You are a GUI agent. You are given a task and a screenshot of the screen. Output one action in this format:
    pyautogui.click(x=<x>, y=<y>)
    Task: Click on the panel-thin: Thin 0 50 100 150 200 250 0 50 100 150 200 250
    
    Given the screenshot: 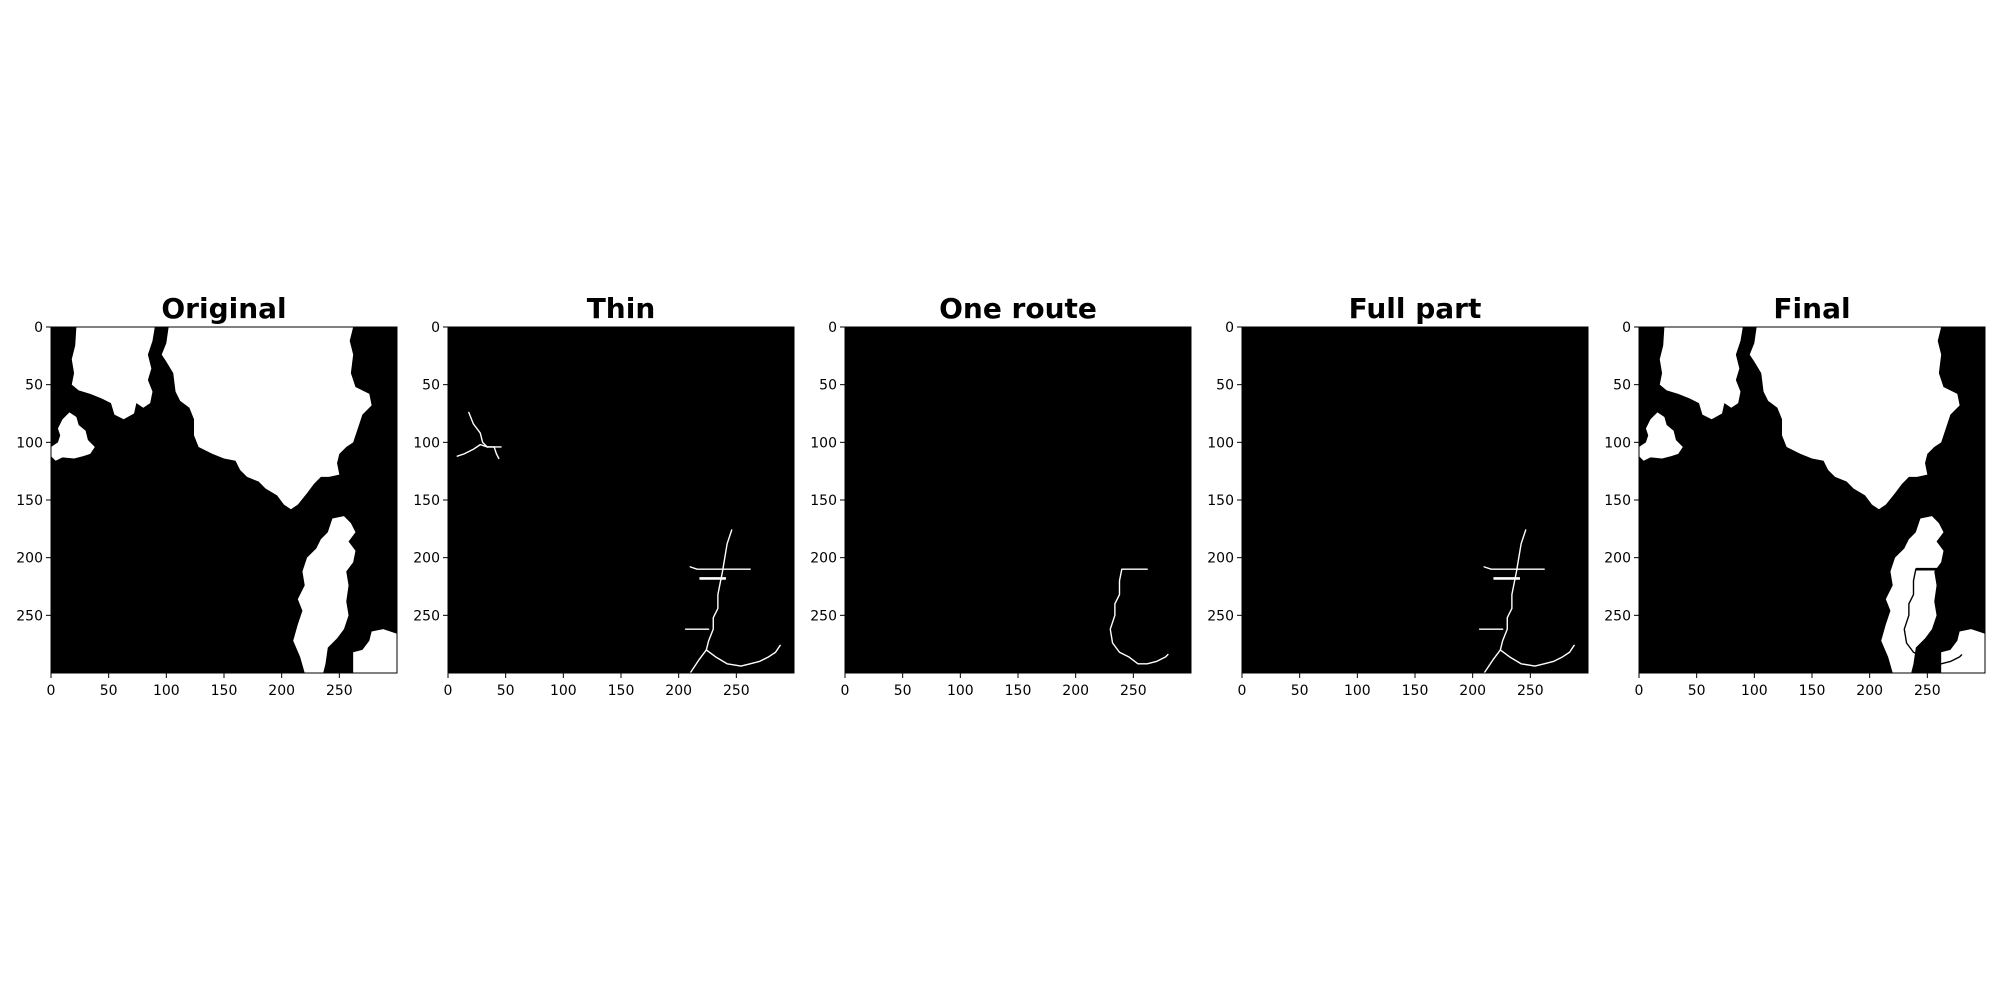 What is the action you would take?
    pyautogui.click(x=604, y=495)
    